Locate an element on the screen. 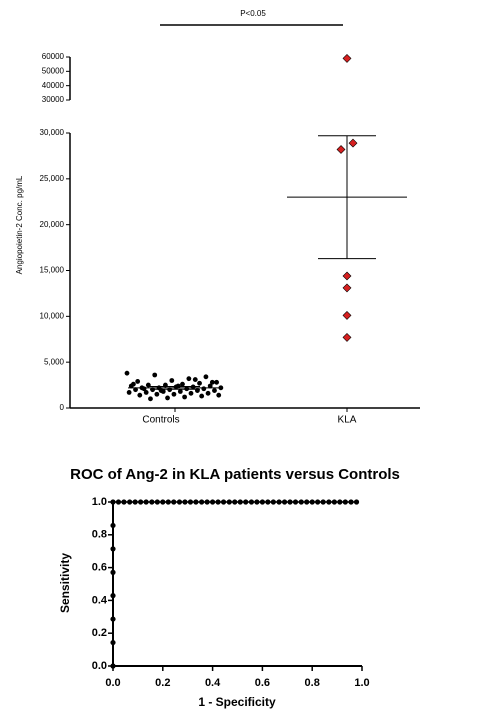 This screenshot has height=726, width=480. y-tick-label: 0 is located at coordinates (62, 407).